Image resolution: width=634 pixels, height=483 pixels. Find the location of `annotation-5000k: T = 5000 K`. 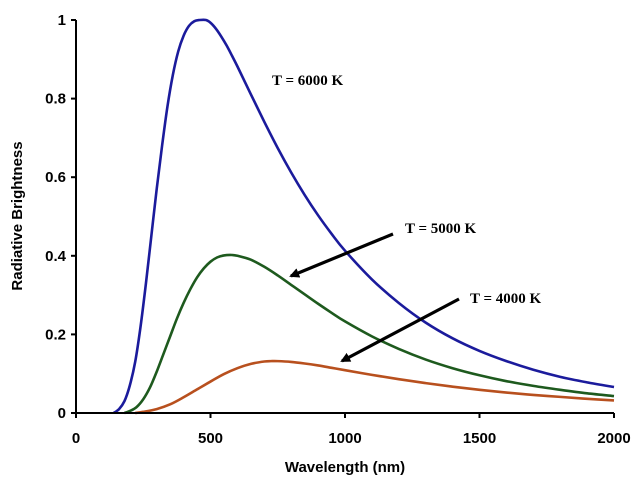

annotation-5000k: T = 5000 K is located at coordinates (441, 229).